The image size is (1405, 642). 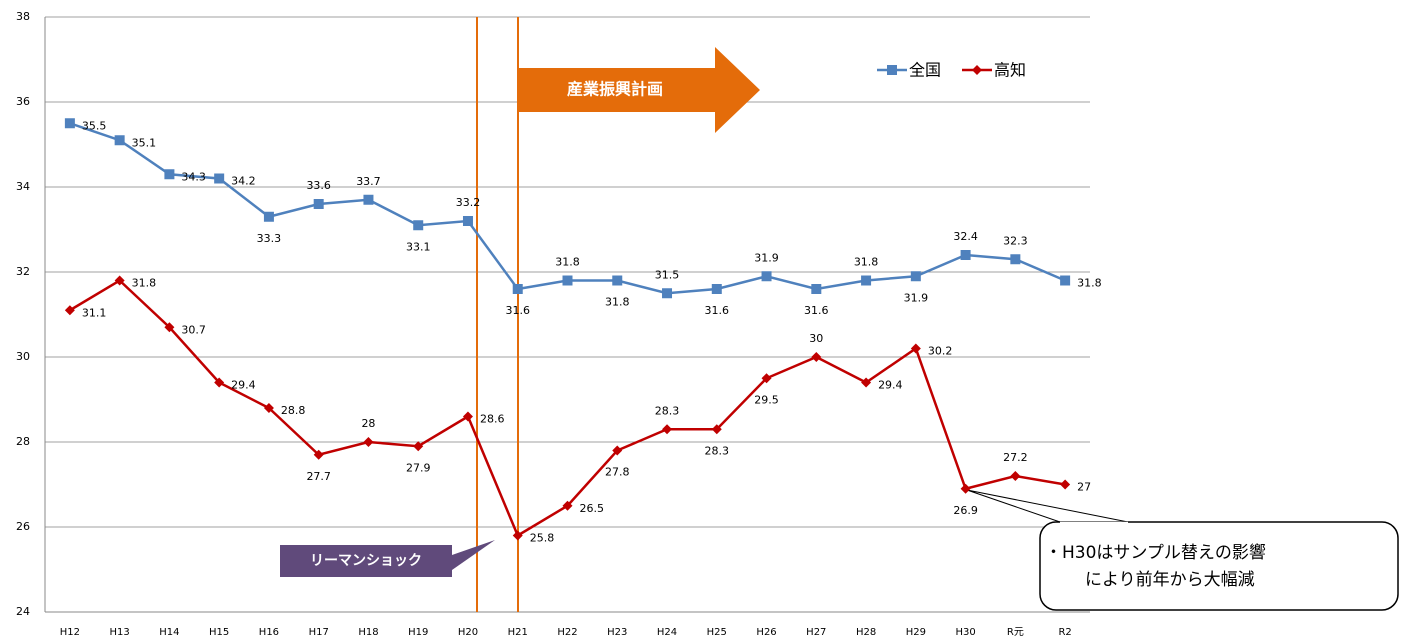 I want to click on data-label: 30, so click(x=816, y=338).